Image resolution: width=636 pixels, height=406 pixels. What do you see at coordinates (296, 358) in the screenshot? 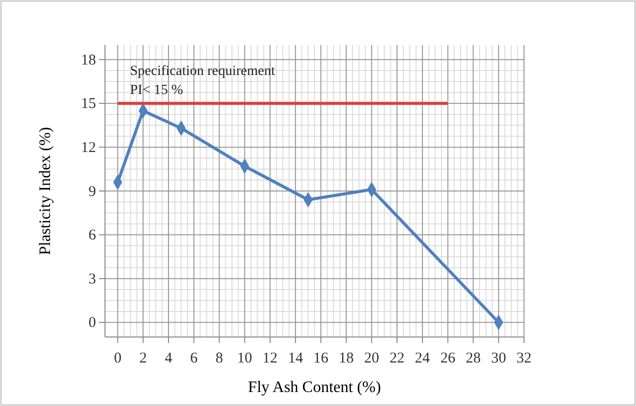
I see `x-tick-label: 14` at bounding box center [296, 358].